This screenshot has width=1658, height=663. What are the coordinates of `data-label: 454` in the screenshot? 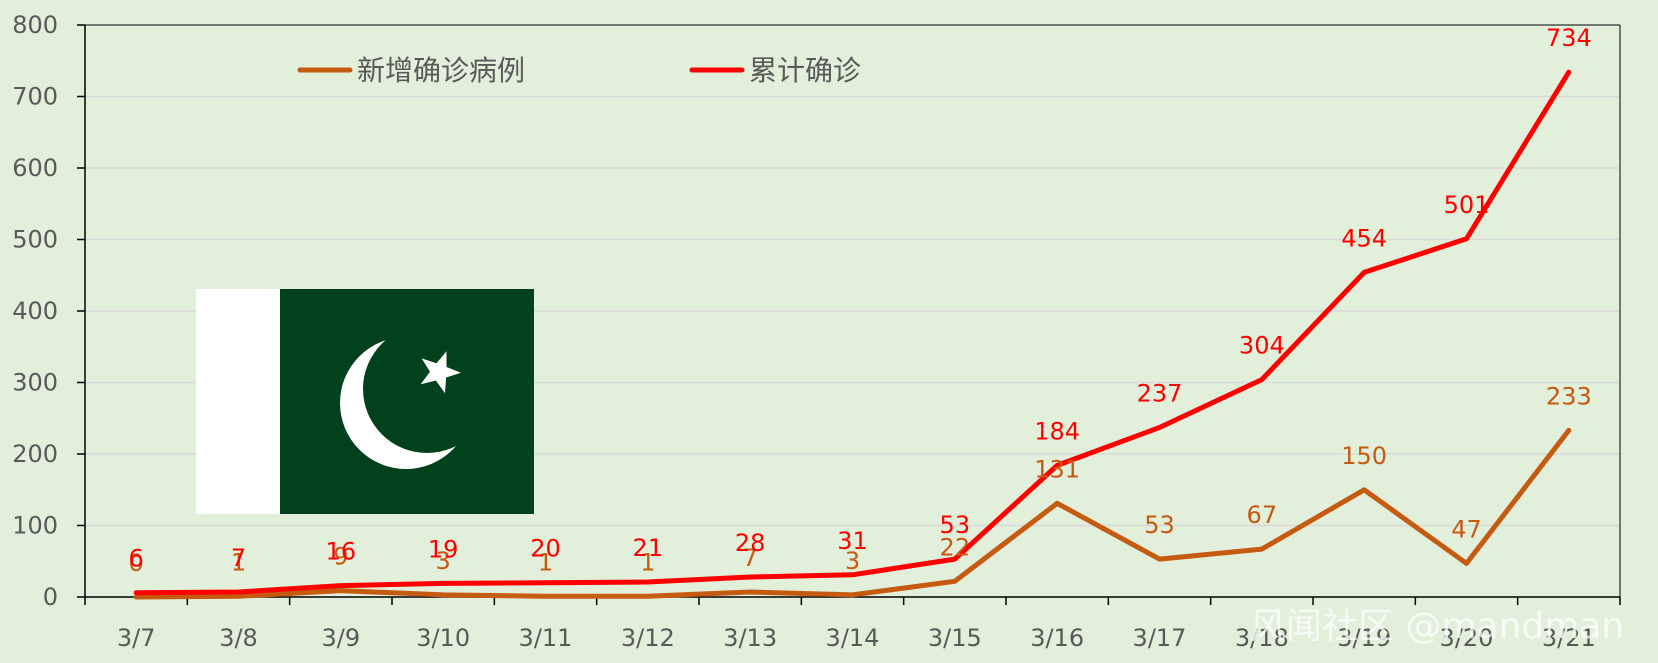 It's located at (1364, 238).